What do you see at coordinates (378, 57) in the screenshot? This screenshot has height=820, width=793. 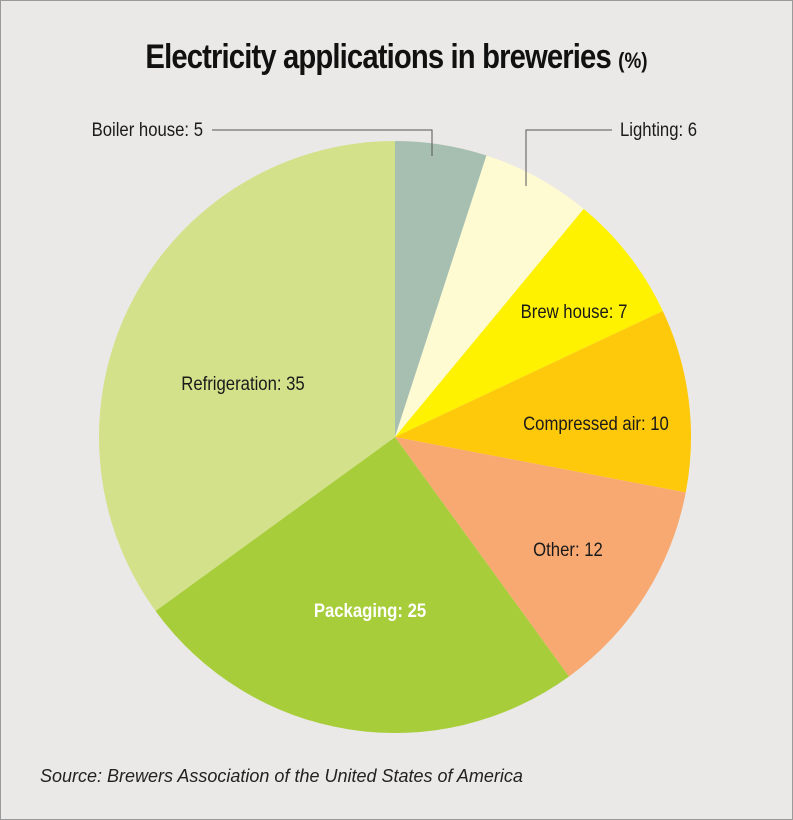 I see `chart-title-text: Electricity applications in breweries` at bounding box center [378, 57].